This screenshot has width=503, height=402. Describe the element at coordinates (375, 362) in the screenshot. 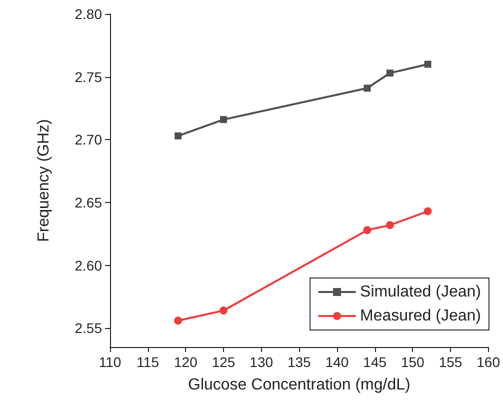

I see `x-tick-label: 145` at that location.